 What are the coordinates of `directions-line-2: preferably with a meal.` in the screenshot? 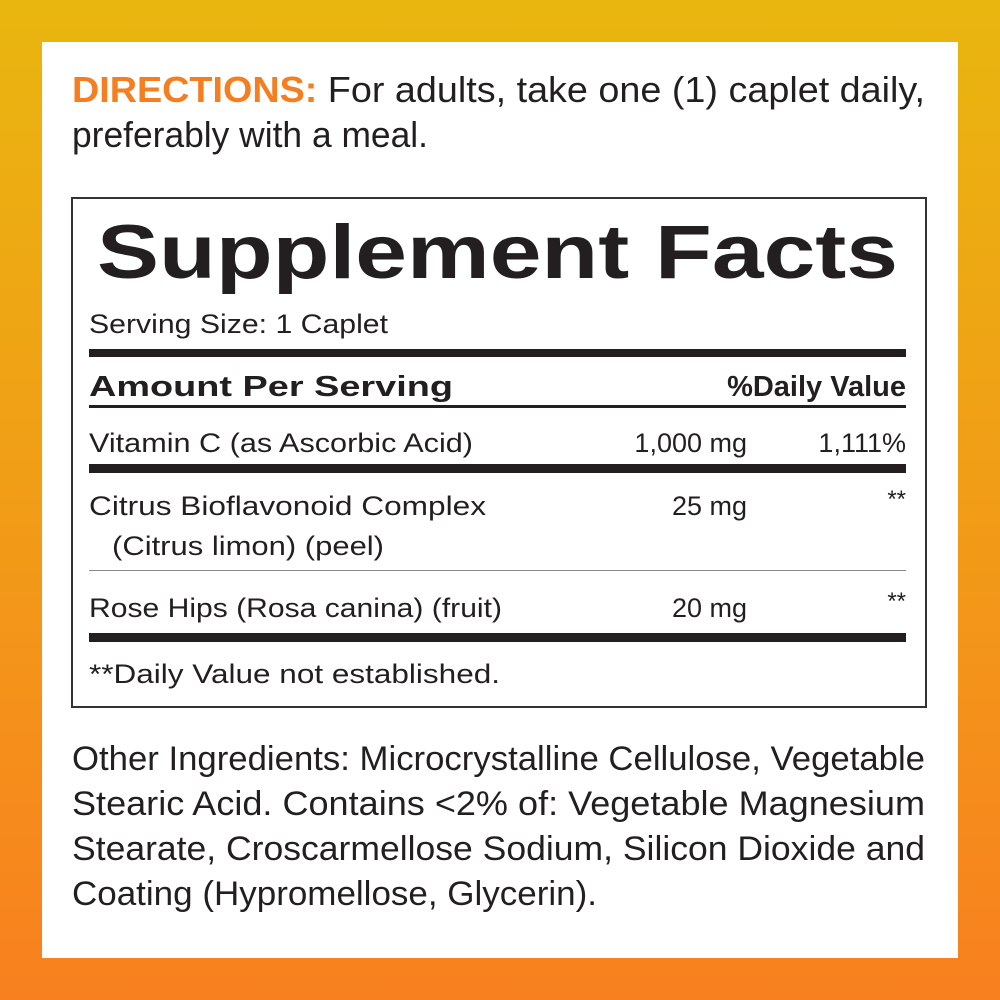 It's located at (250, 134).